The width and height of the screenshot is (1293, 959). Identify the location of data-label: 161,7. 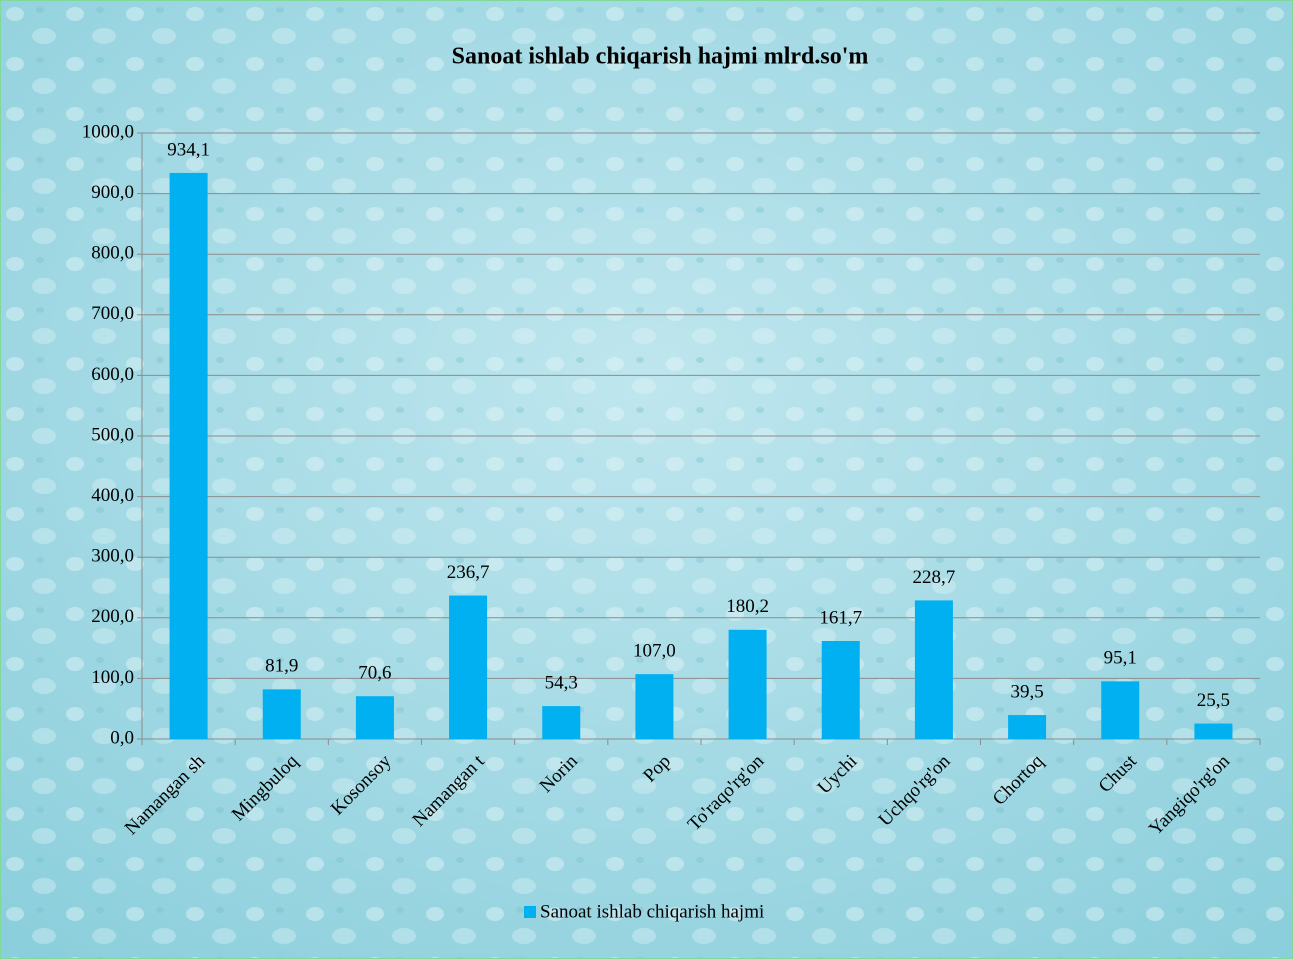
(840, 617).